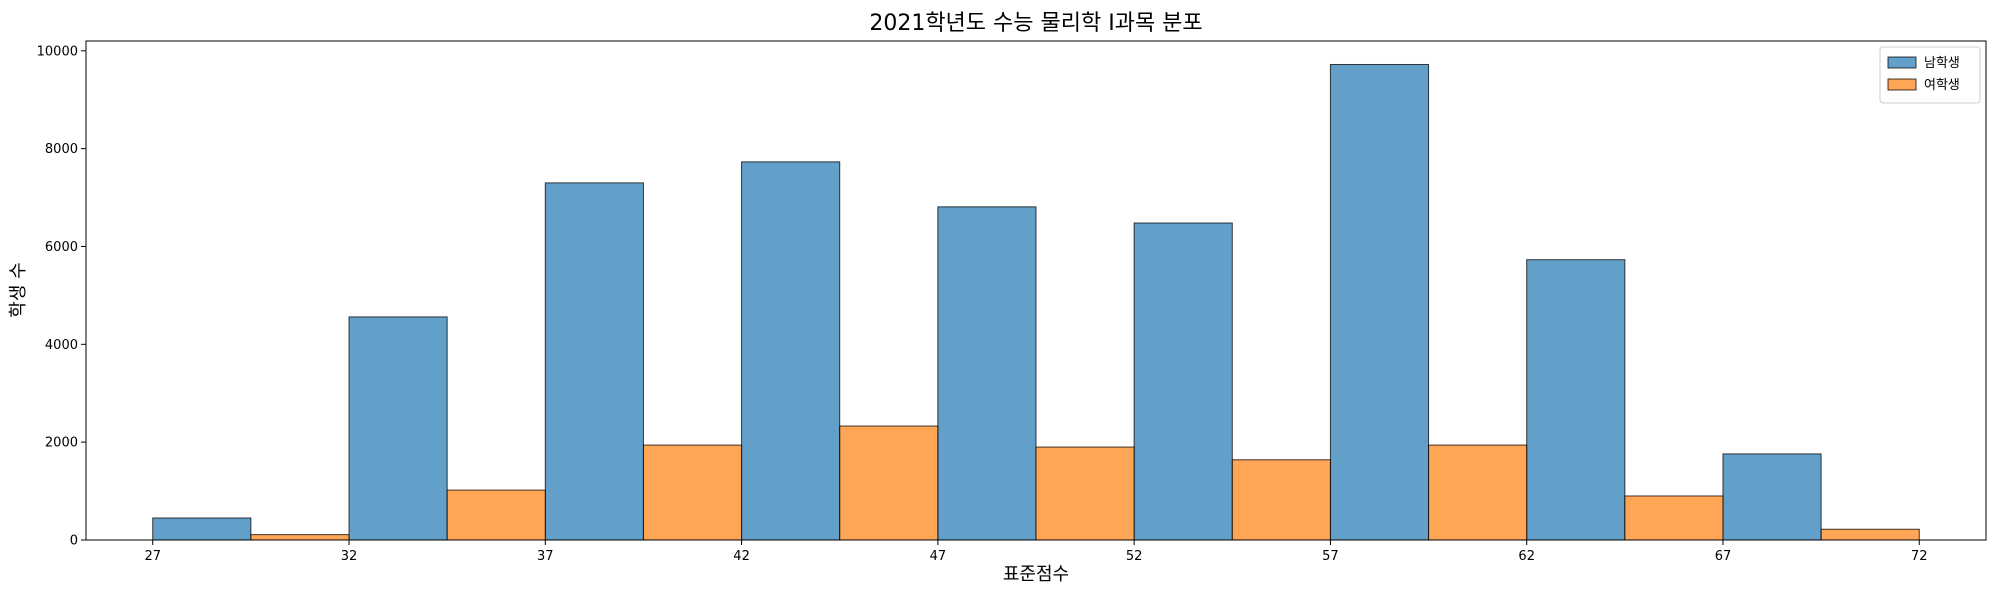 This screenshot has height=600, width=2000. Describe the element at coordinates (61, 296) in the screenshot. I see `y-axis: 0 2000 4000 6000 8000 10000` at that location.